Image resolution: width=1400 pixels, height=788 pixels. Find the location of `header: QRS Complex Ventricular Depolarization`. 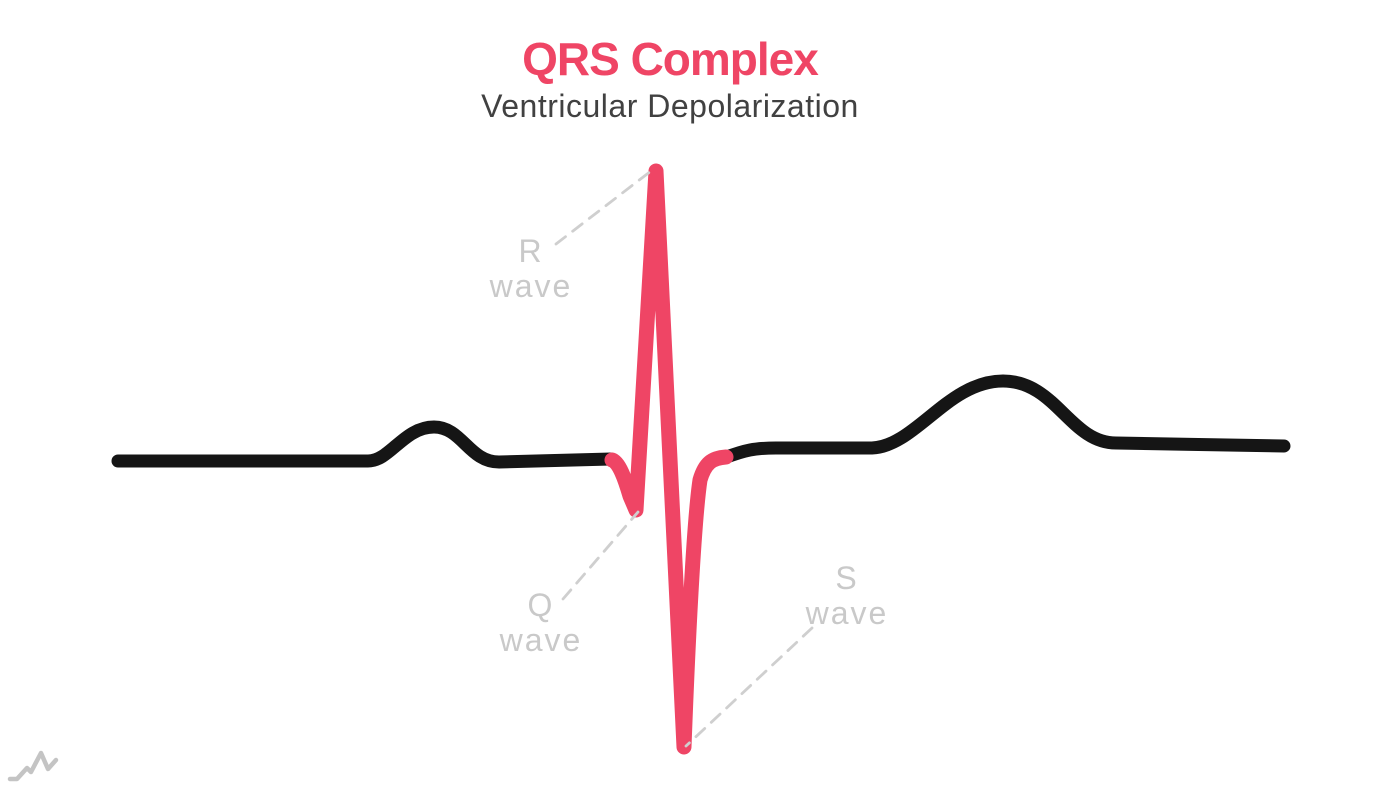

header: QRS Complex Ventricular Depolarization is located at coordinates (670, 79).